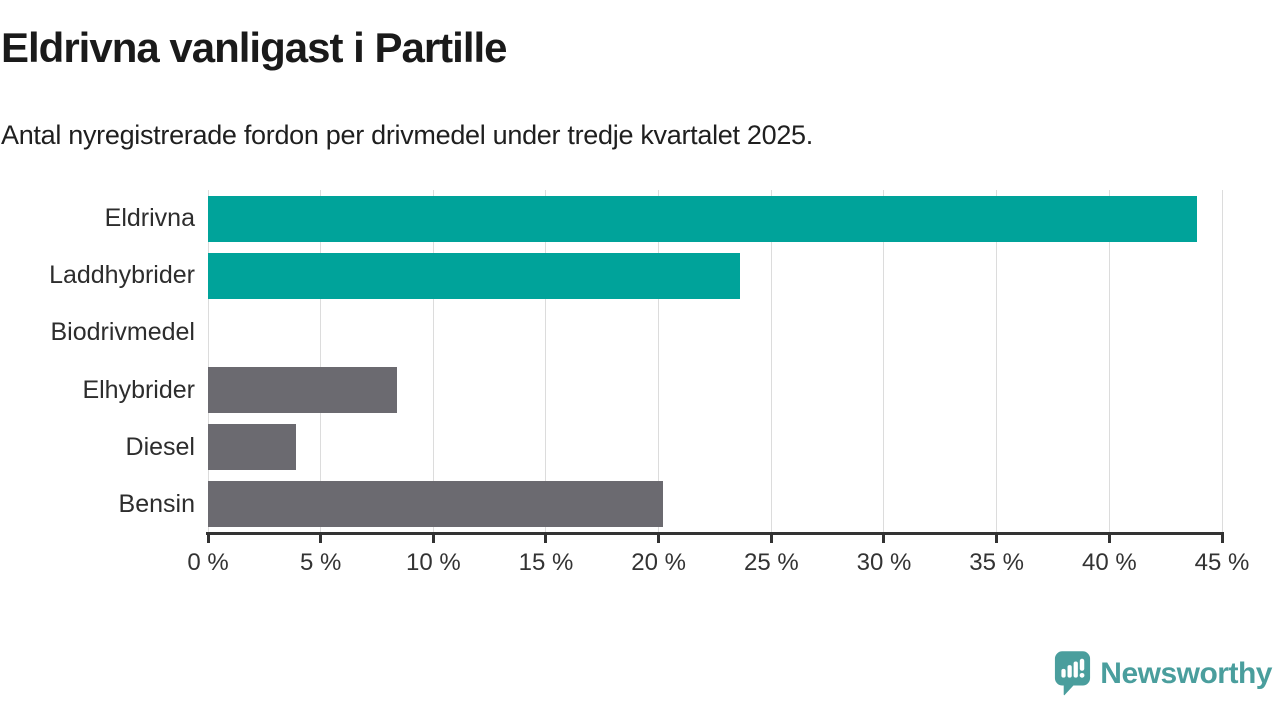  I want to click on y-label-elhybrider: Elhybrider, so click(138, 389).